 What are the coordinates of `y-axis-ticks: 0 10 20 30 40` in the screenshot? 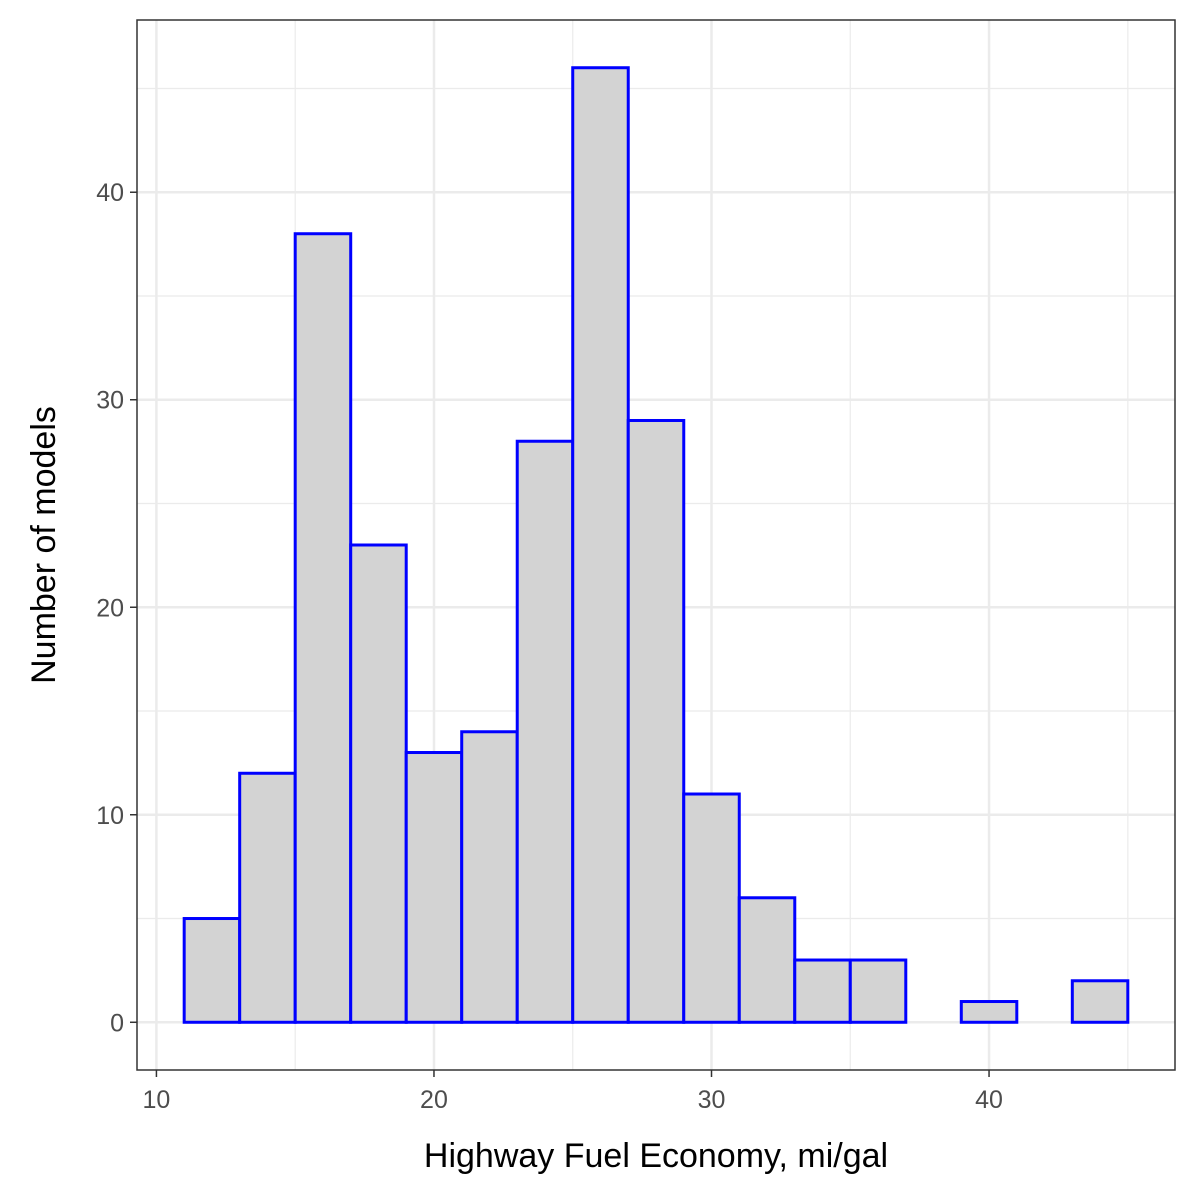 It's located at (116, 608).